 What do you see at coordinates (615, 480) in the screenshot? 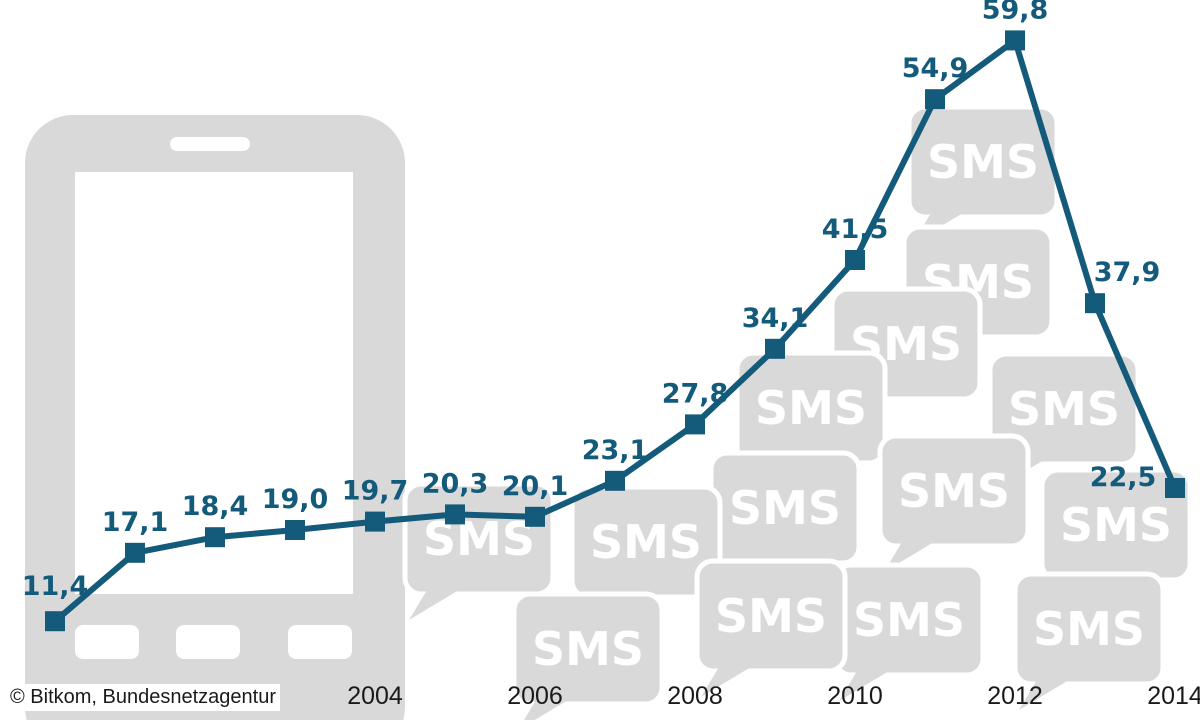
I see `data-point-2007` at bounding box center [615, 480].